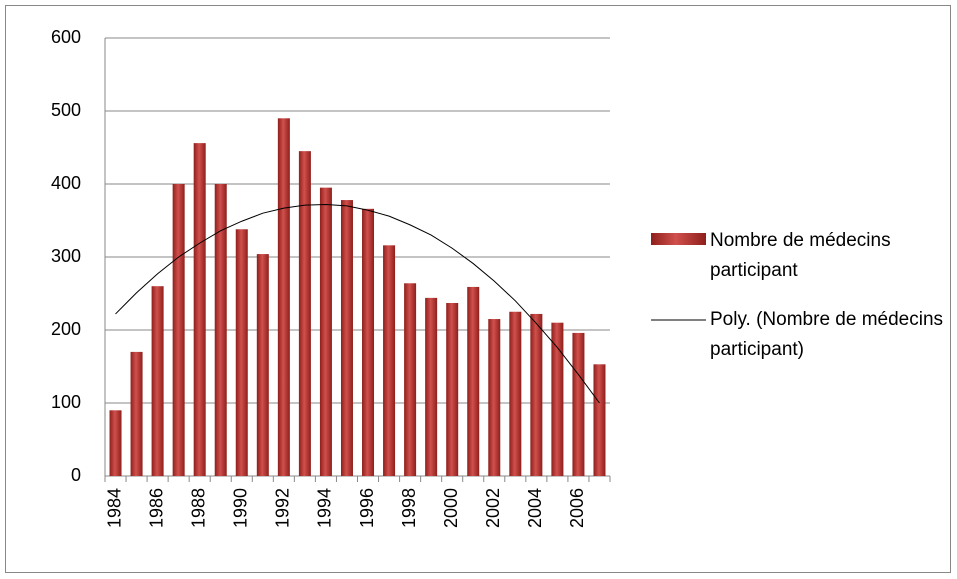  I want to click on x-tick-label: 1988, so click(198, 508).